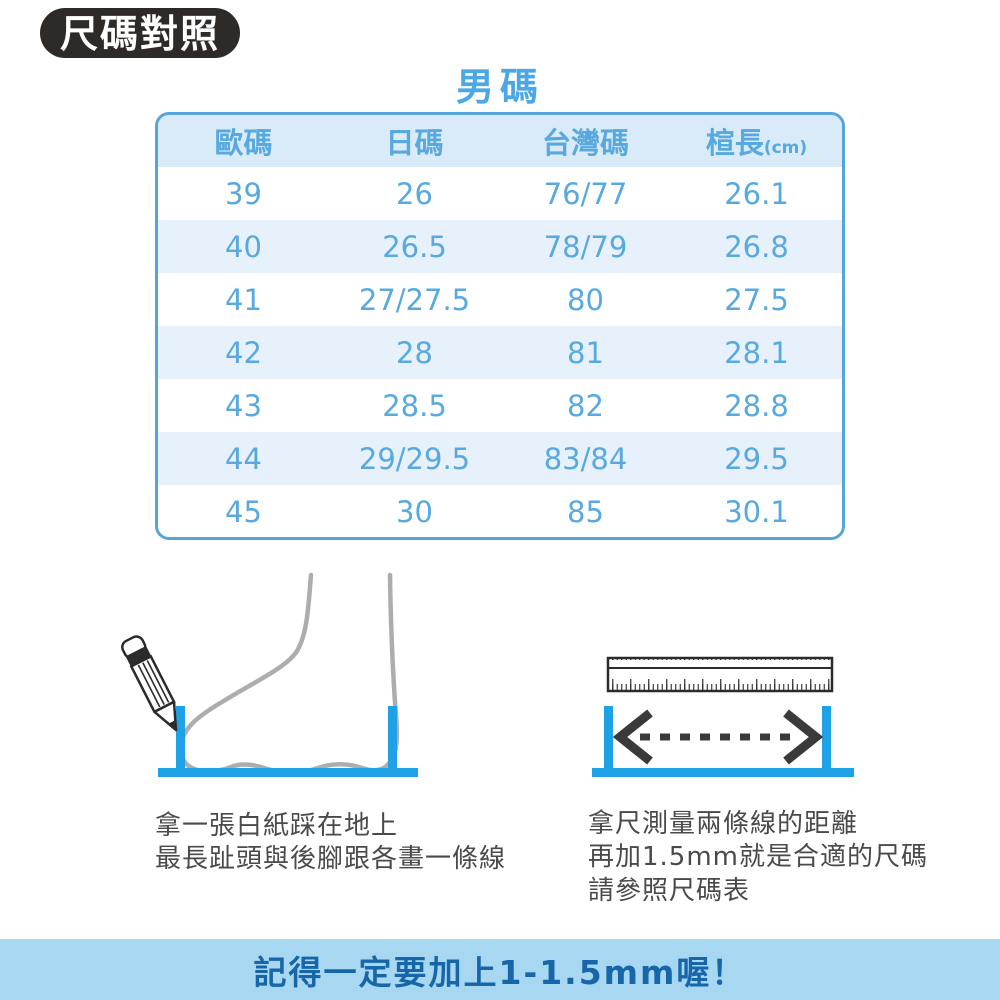  Describe the element at coordinates (723, 772) in the screenshot. I see `ground-baseline` at that location.